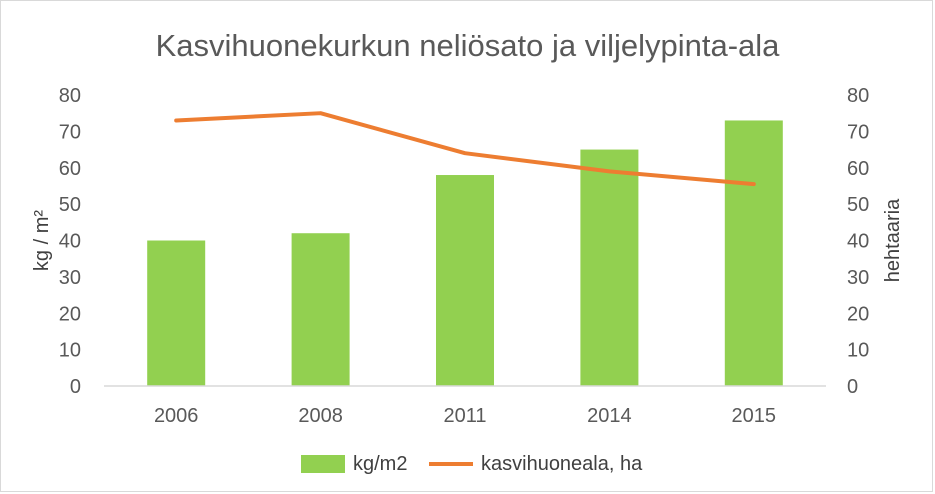 The width and height of the screenshot is (935, 494). What do you see at coordinates (176, 313) in the screenshot?
I see `bar-2006` at bounding box center [176, 313].